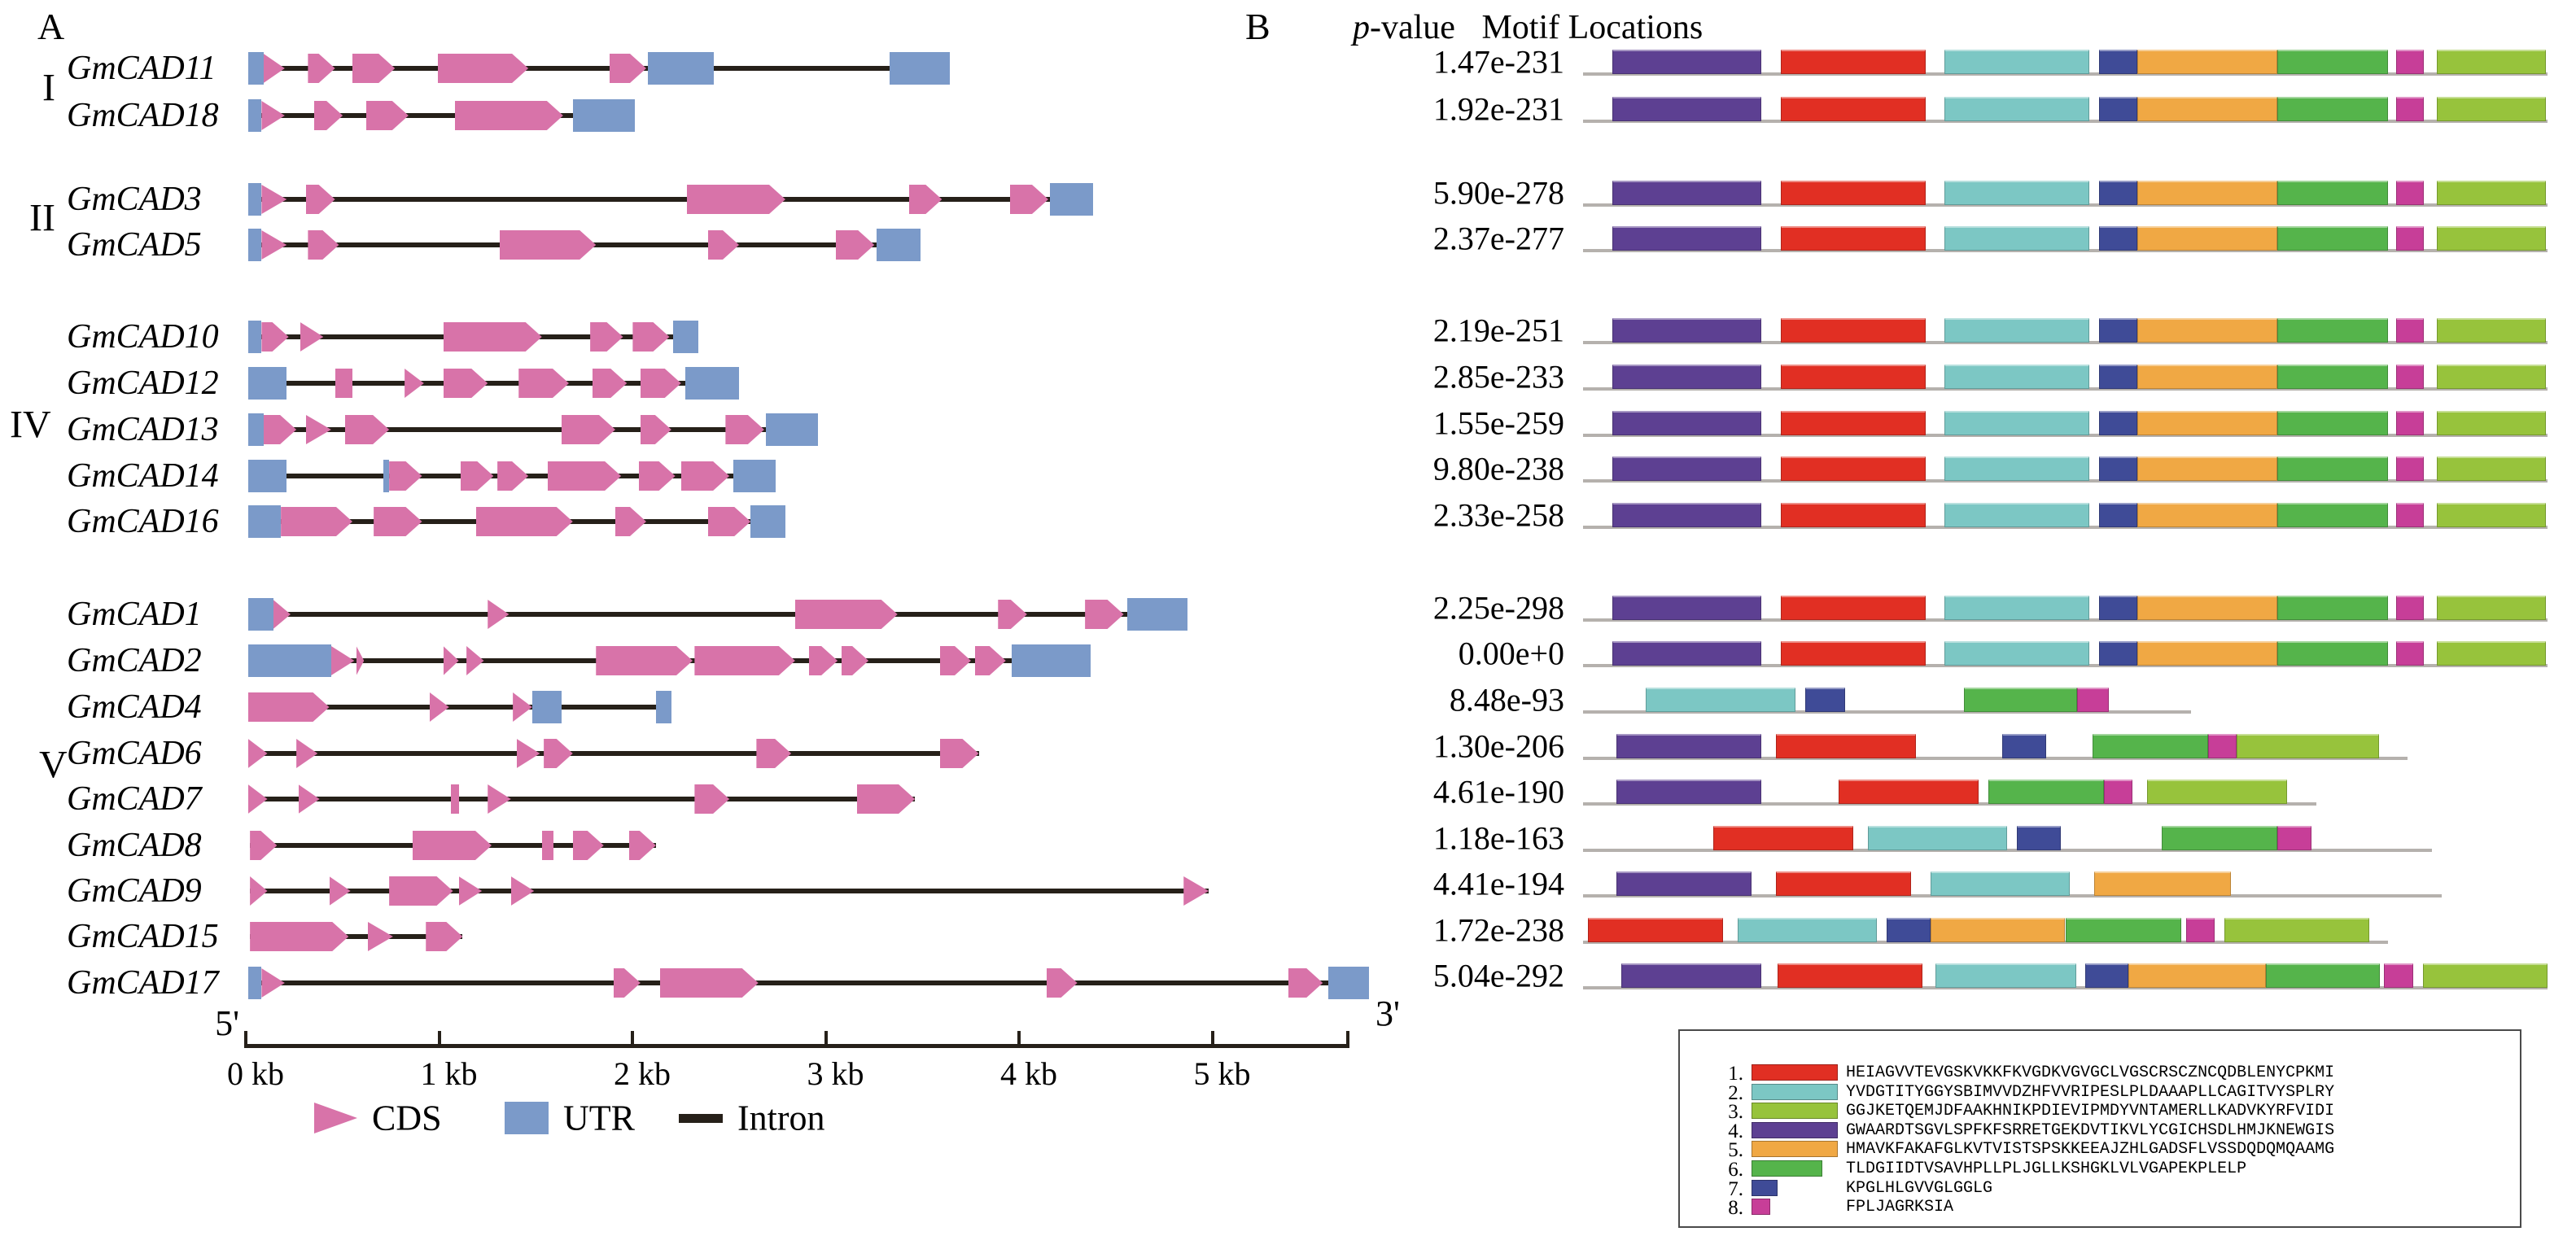 The image size is (2576, 1236). Describe the element at coordinates (1498, 746) in the screenshot. I see `pvalue-label: 1.30e-206` at that location.